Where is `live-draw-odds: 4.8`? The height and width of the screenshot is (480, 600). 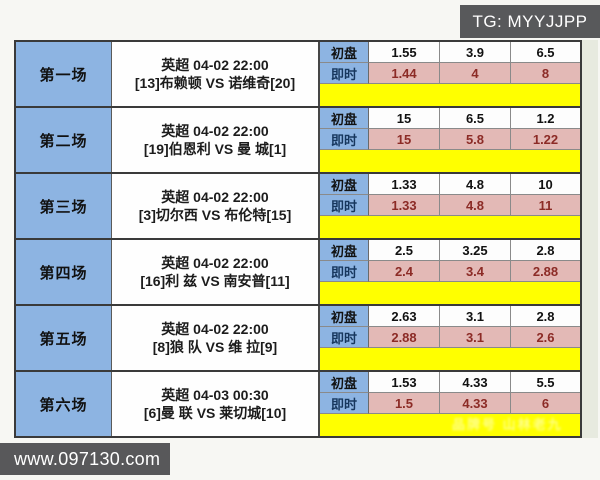
live-draw-odds: 4.8 is located at coordinates (475, 205).